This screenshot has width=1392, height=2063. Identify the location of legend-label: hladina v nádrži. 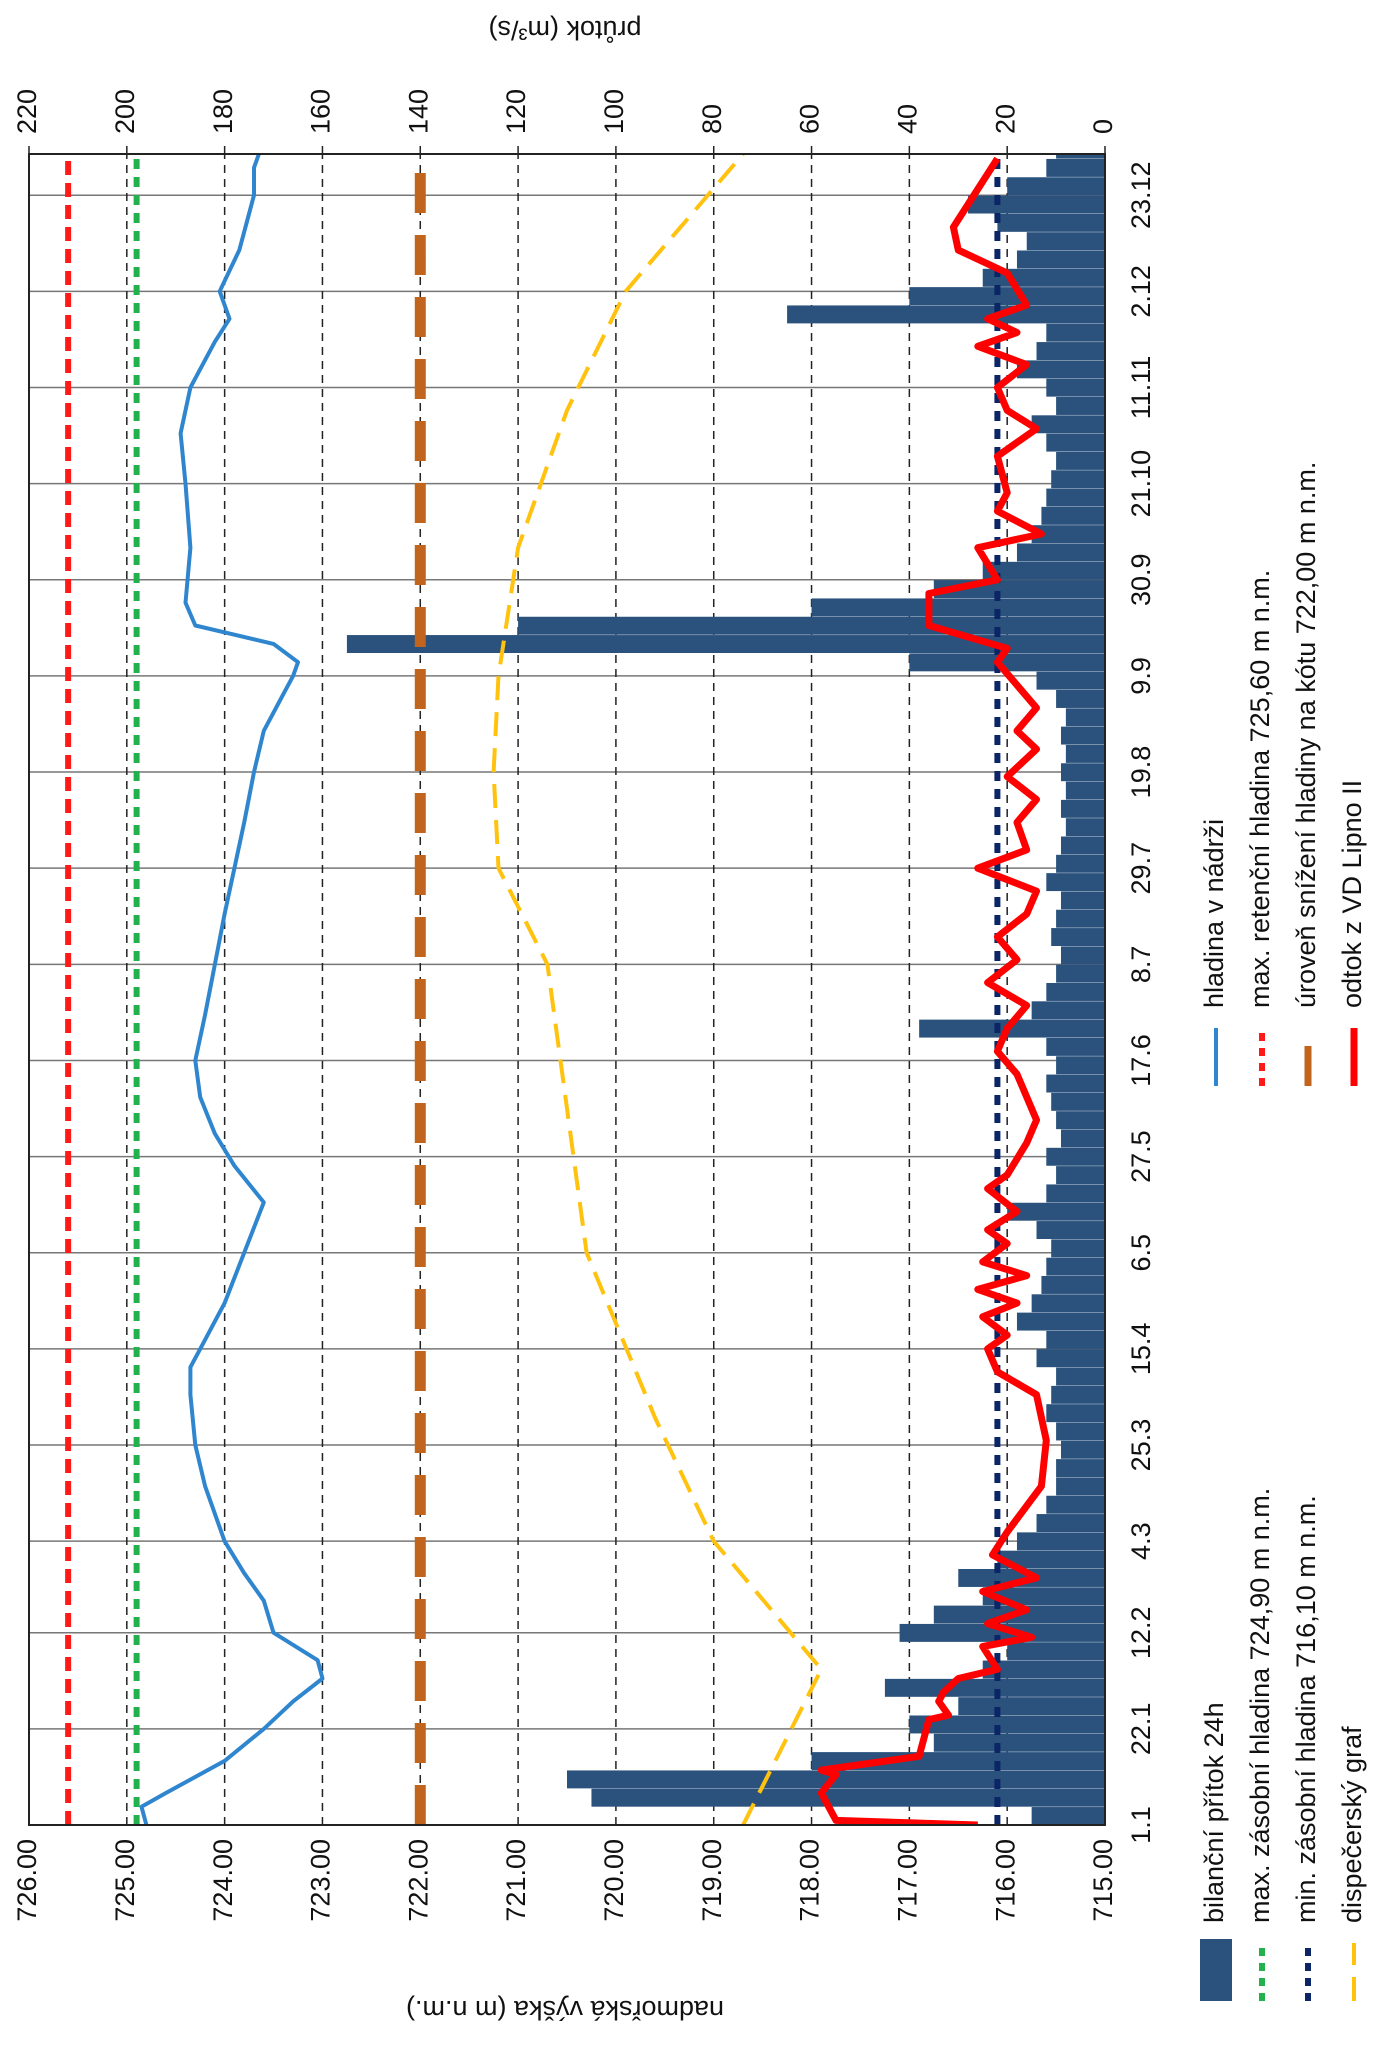
(1214, 913).